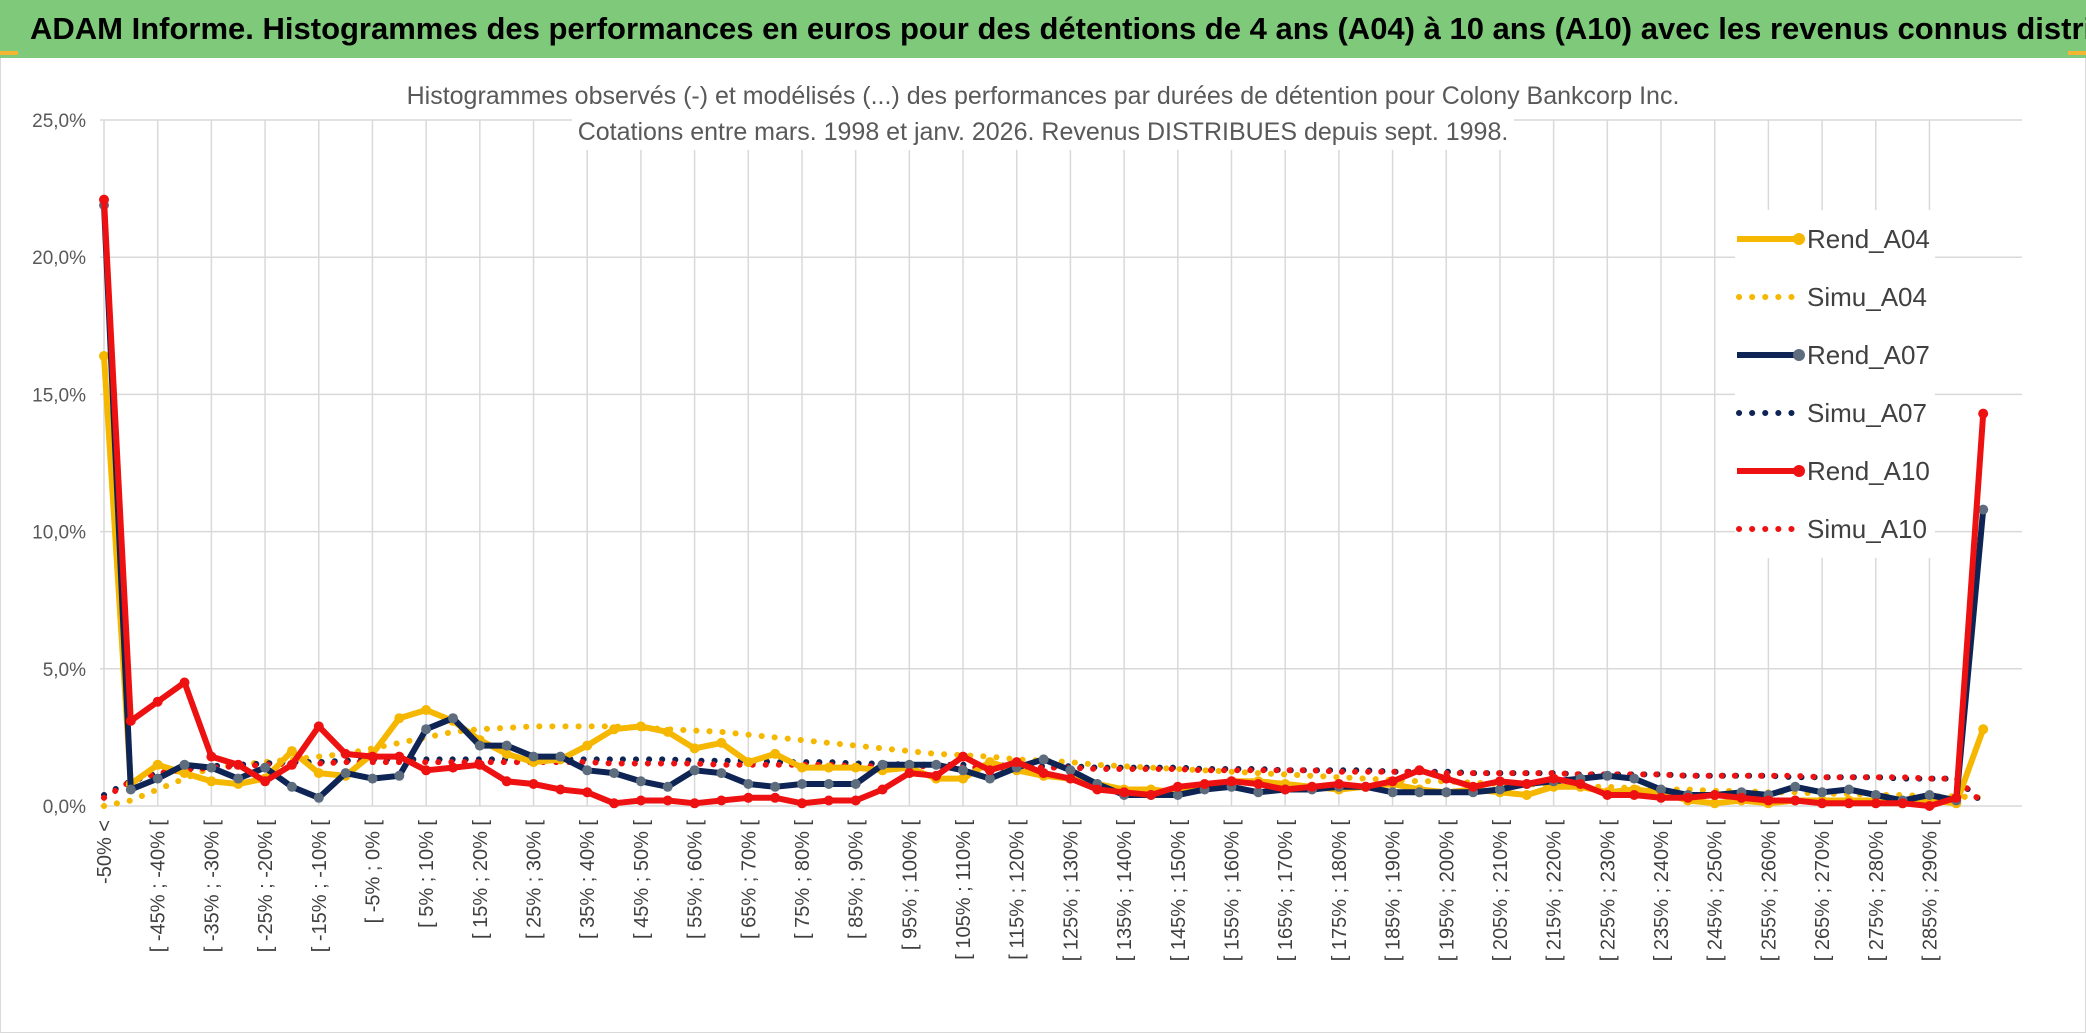  Describe the element at coordinates (59, 258) in the screenshot. I see `y-tick-label: 20,0%` at that location.